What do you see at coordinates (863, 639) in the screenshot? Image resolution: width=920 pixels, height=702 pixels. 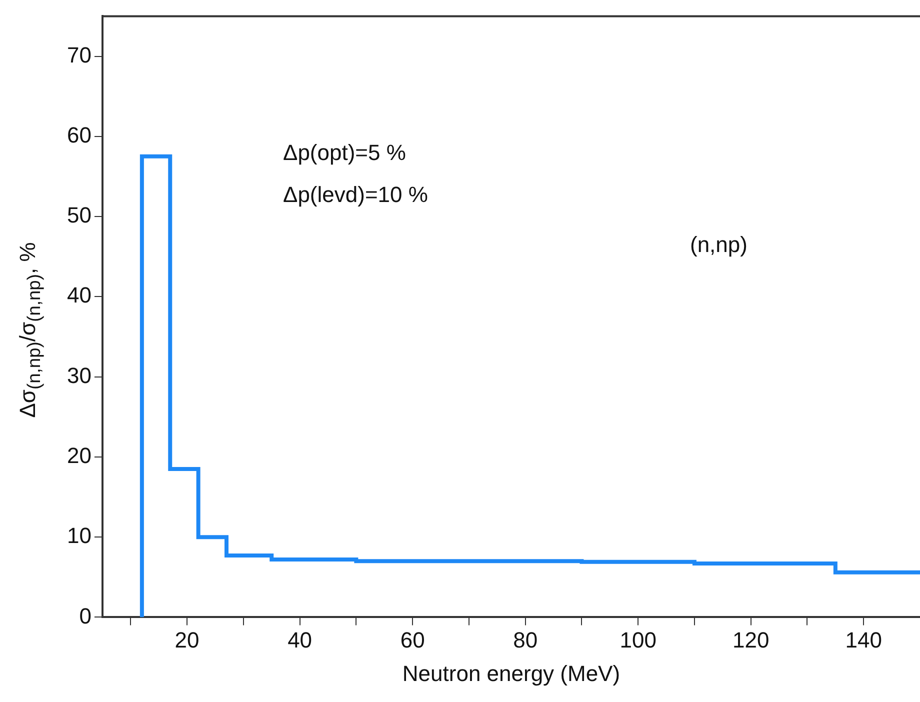 I see `x-tick-label: 140` at bounding box center [863, 639].